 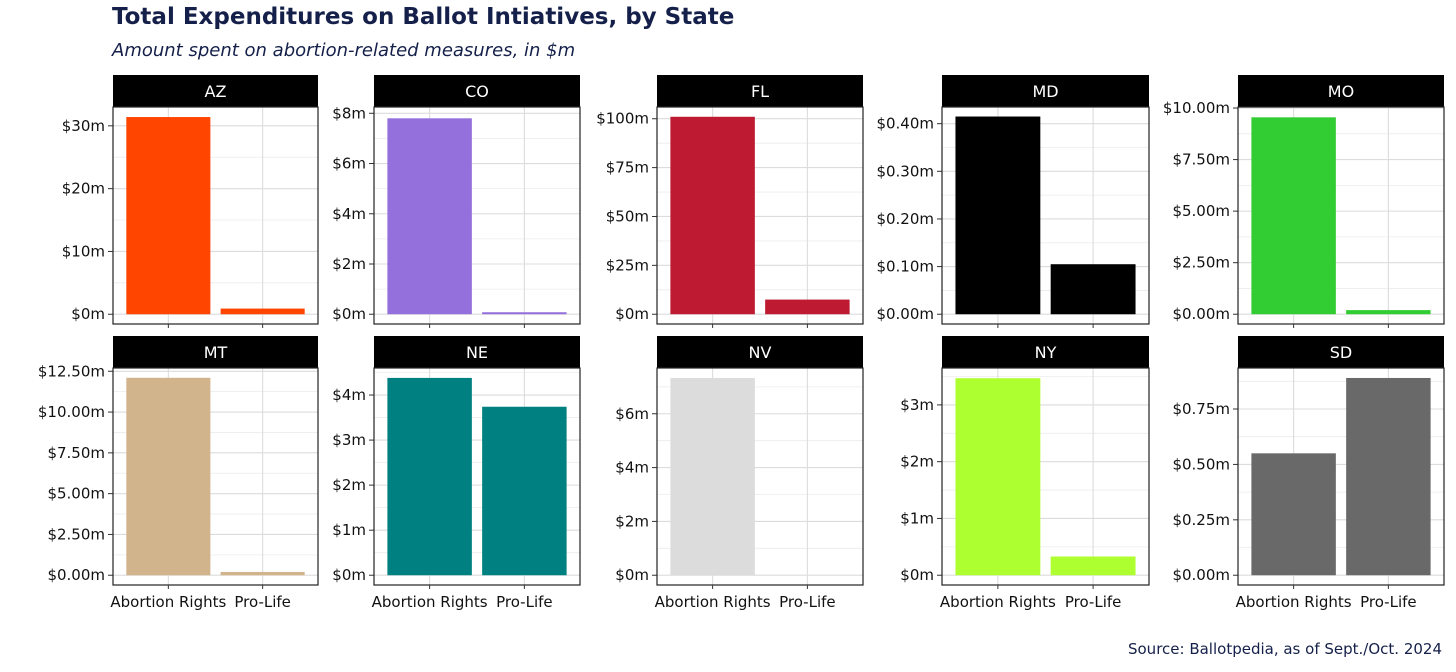 I want to click on facet-strip-co, so click(x=477, y=91).